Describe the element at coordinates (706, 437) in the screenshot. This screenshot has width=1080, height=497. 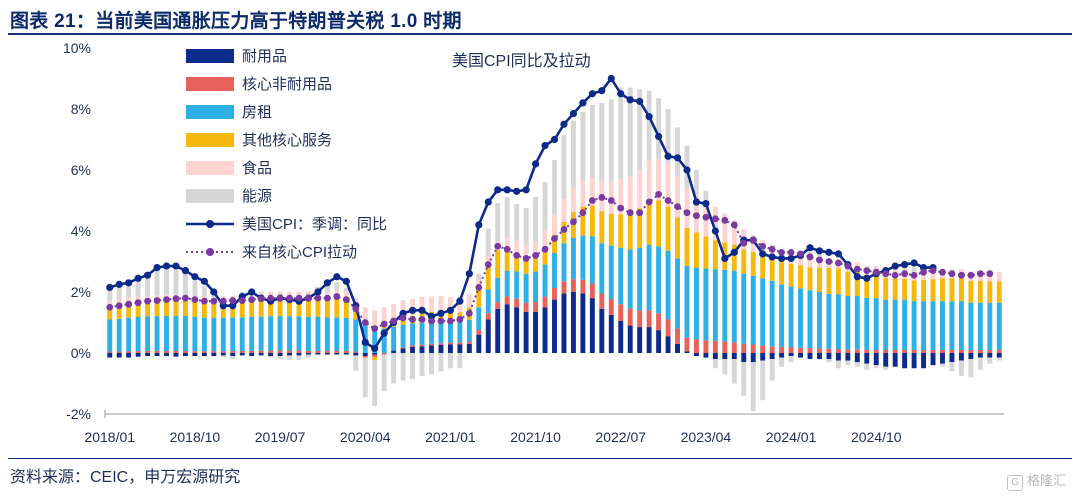
I see `x-tick-label: 2023/04` at that location.